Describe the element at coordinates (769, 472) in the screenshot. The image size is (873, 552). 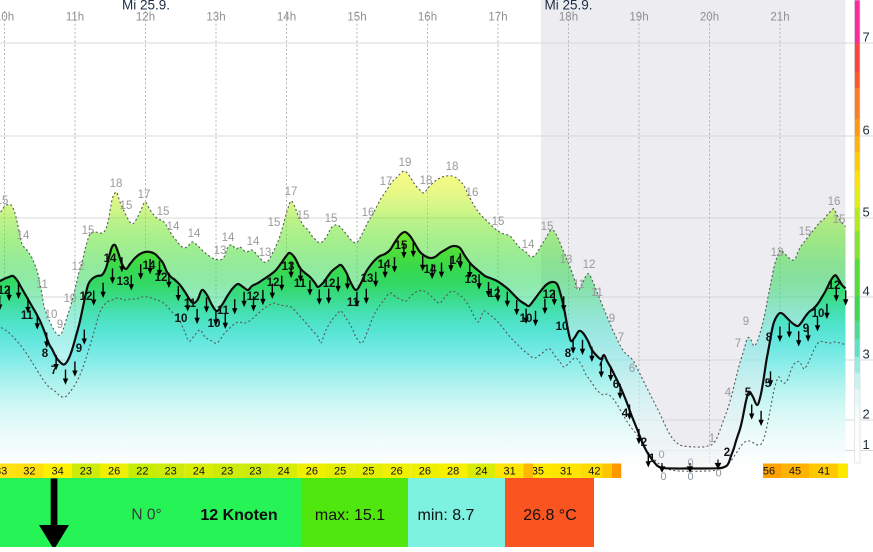
I see `svg-text: 56` at that location.